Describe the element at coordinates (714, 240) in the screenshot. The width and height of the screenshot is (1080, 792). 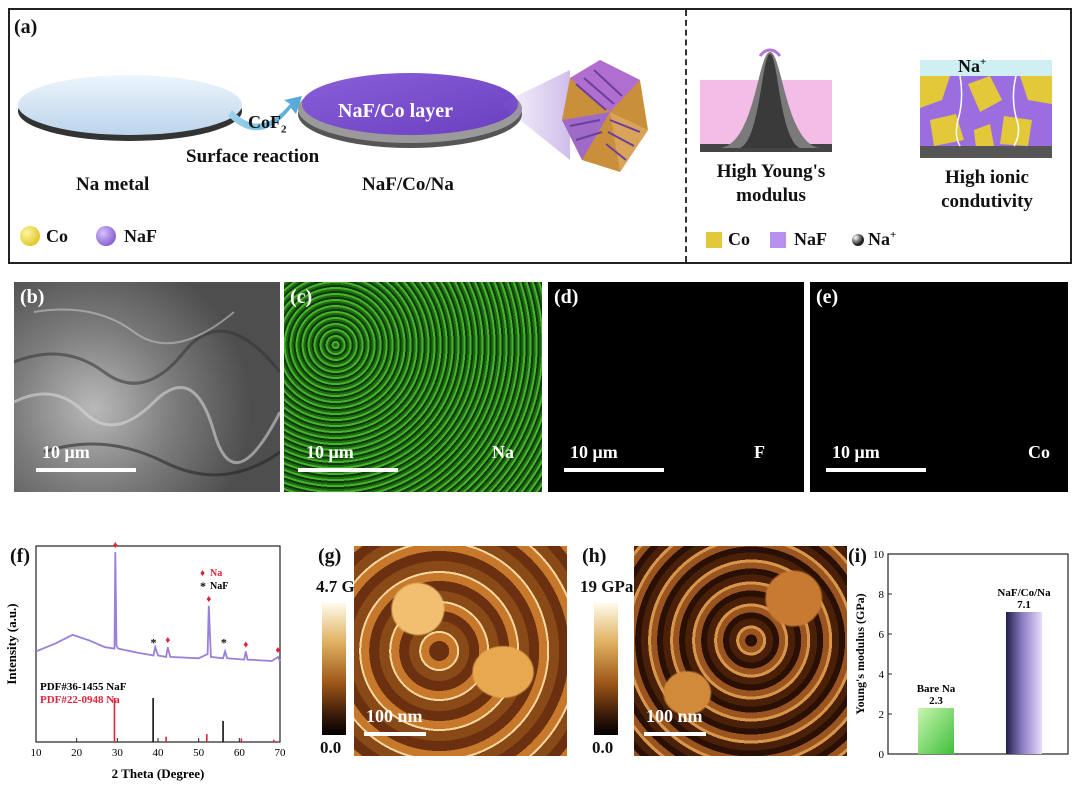
I see `co-legend2-swatch` at that location.